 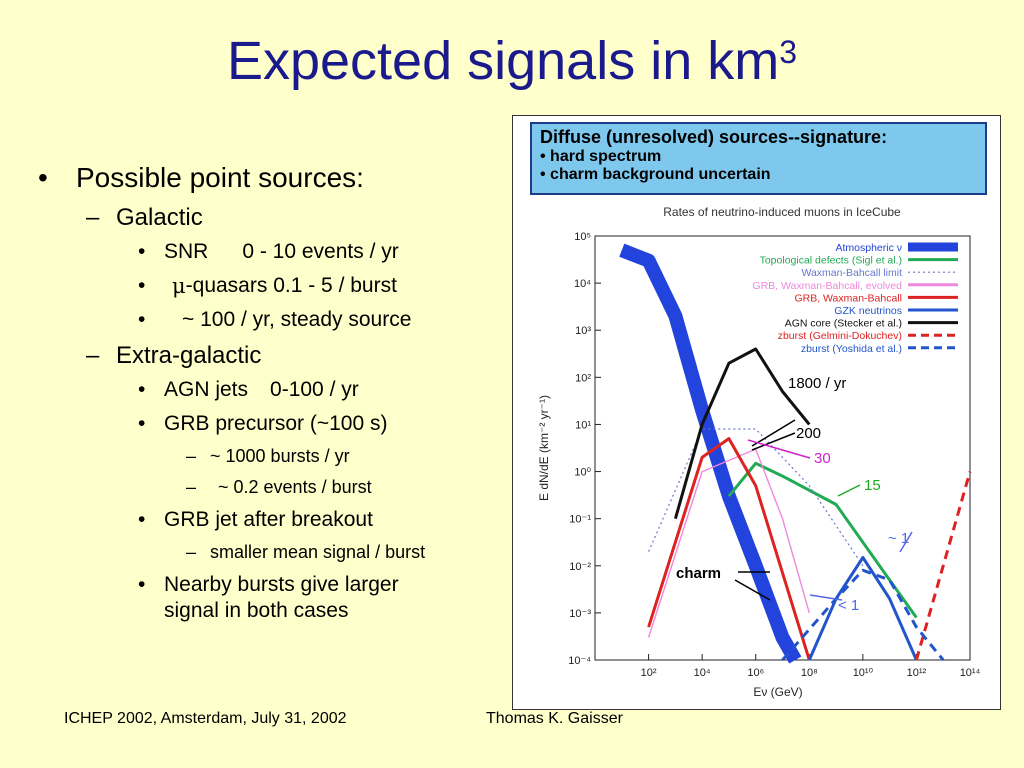 I want to click on bullet-text: Galactic, so click(x=159, y=217).